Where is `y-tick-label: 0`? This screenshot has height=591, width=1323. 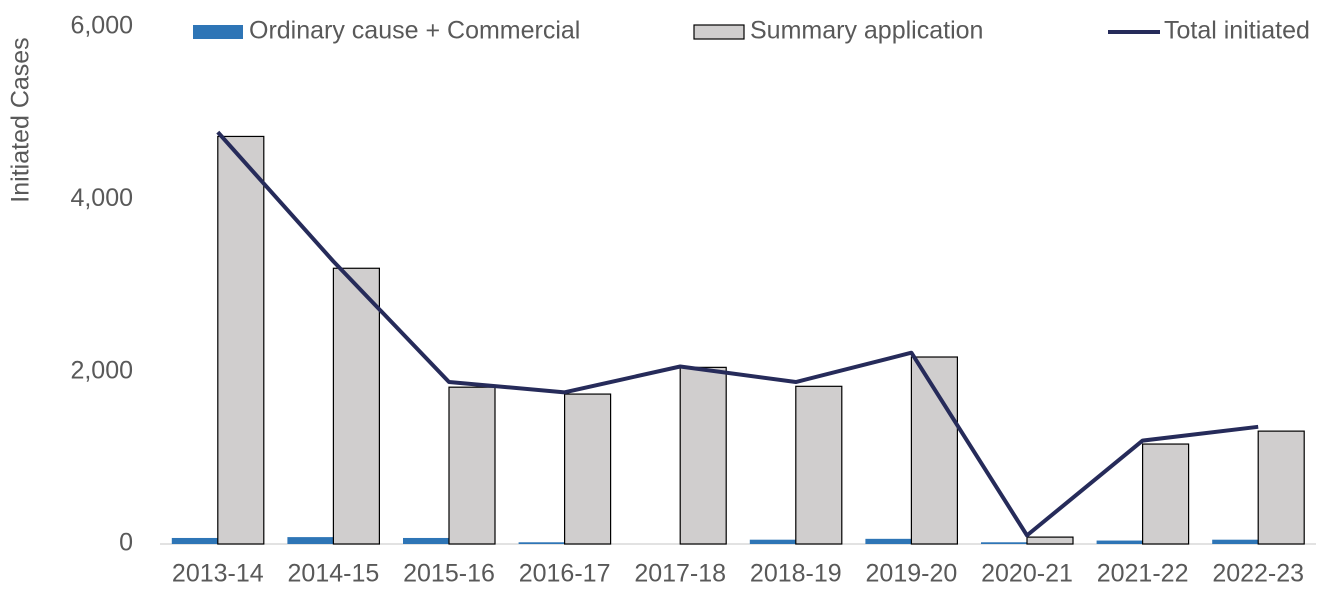 y-tick-label: 0 is located at coordinates (126, 543).